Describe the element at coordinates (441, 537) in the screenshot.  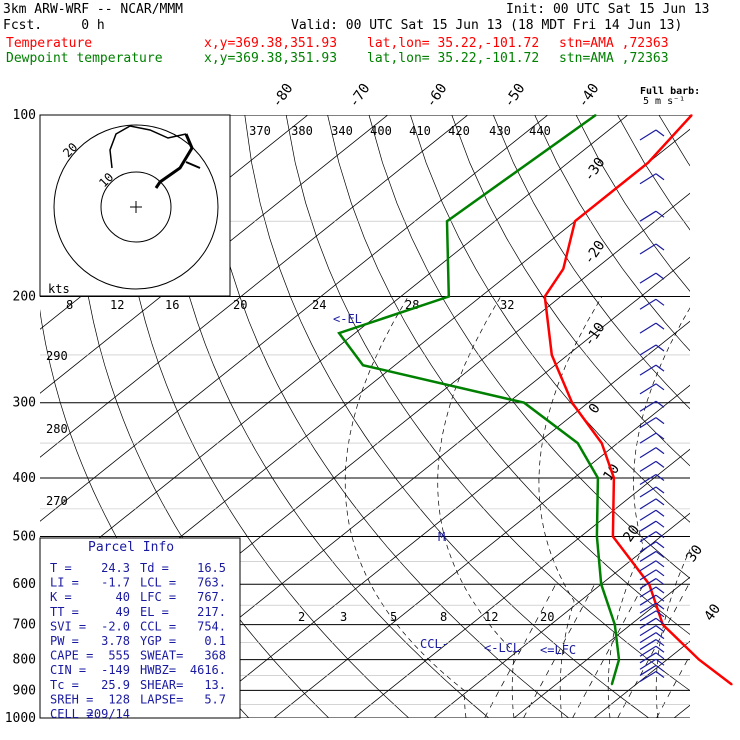
I see `m-marker: M` at that location.